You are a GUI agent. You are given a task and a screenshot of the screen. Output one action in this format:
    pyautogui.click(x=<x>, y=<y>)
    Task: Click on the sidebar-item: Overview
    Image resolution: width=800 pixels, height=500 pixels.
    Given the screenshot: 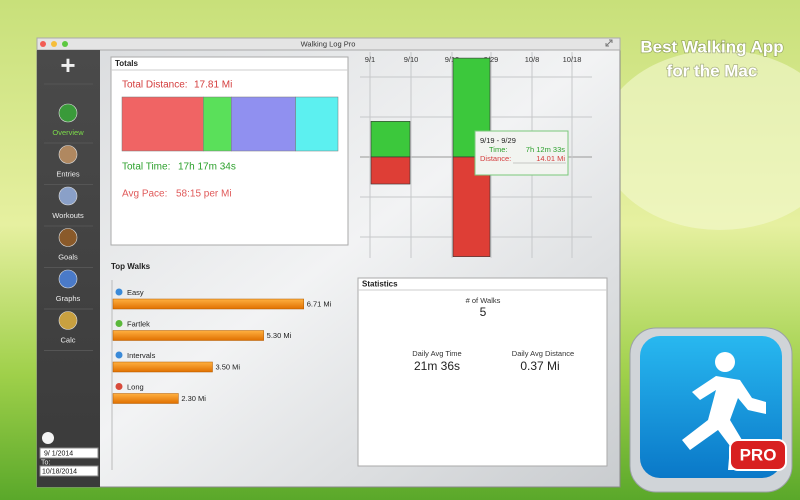 What is the action you would take?
    pyautogui.click(x=68, y=123)
    